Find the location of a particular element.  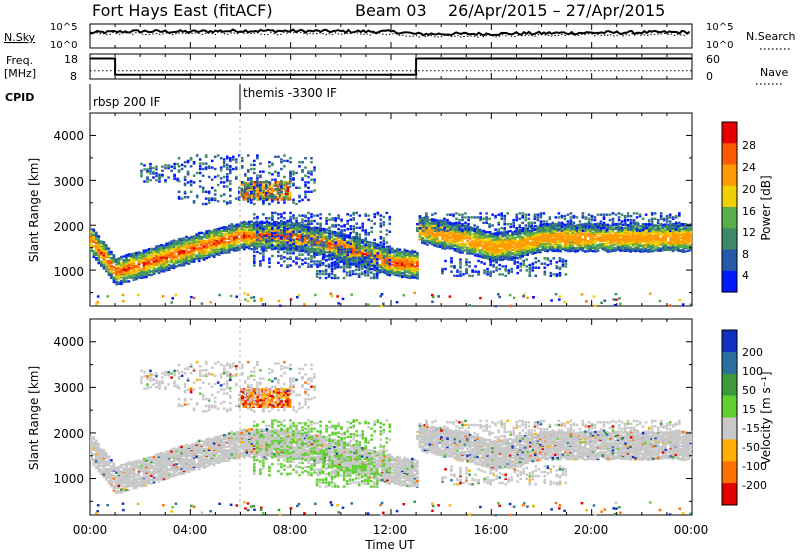

noise-right-label: N.Search is located at coordinates (771, 36).